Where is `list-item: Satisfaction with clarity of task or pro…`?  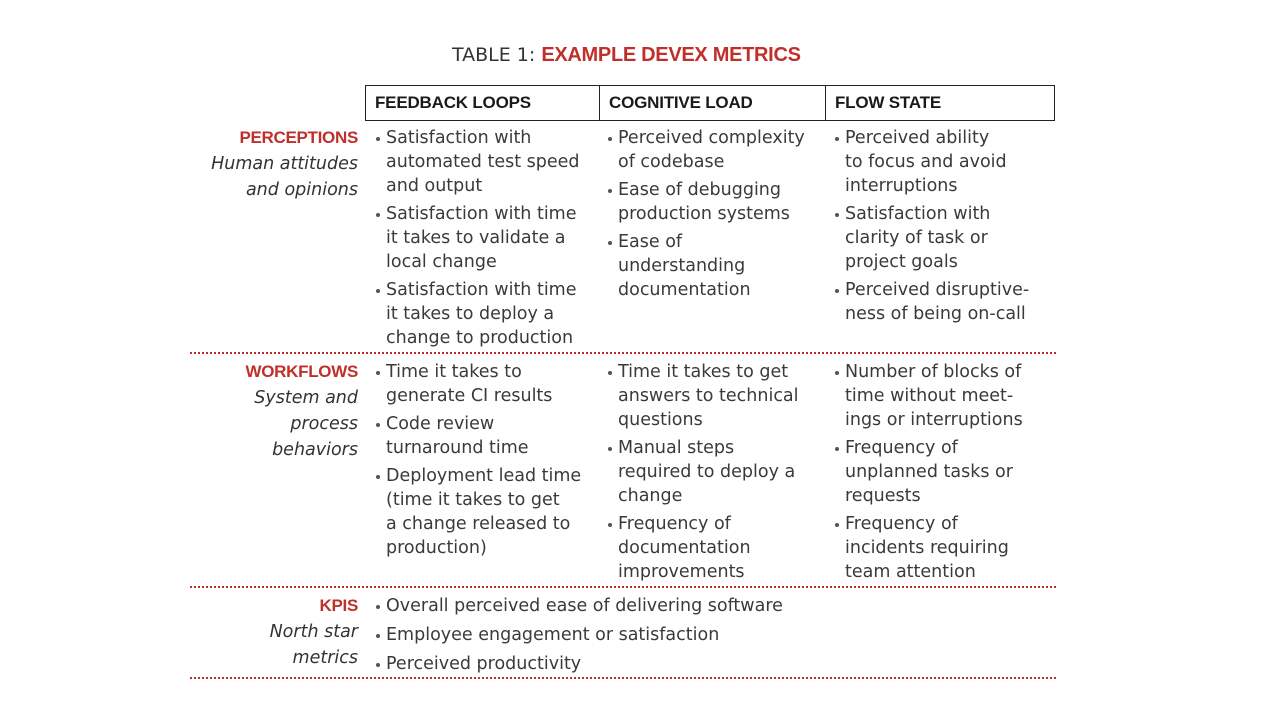
list-item: Satisfaction with clarity of task or pro… is located at coordinates (945, 238).